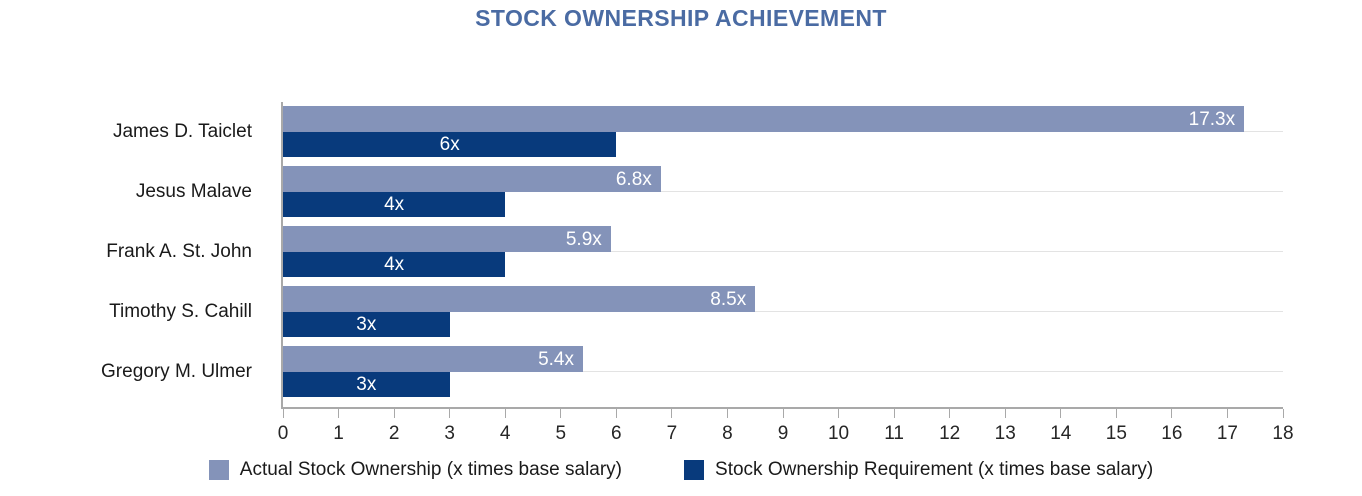 The image size is (1362, 496). Describe the element at coordinates (433, 359) in the screenshot. I see `actual-bar: 5.4x` at that location.